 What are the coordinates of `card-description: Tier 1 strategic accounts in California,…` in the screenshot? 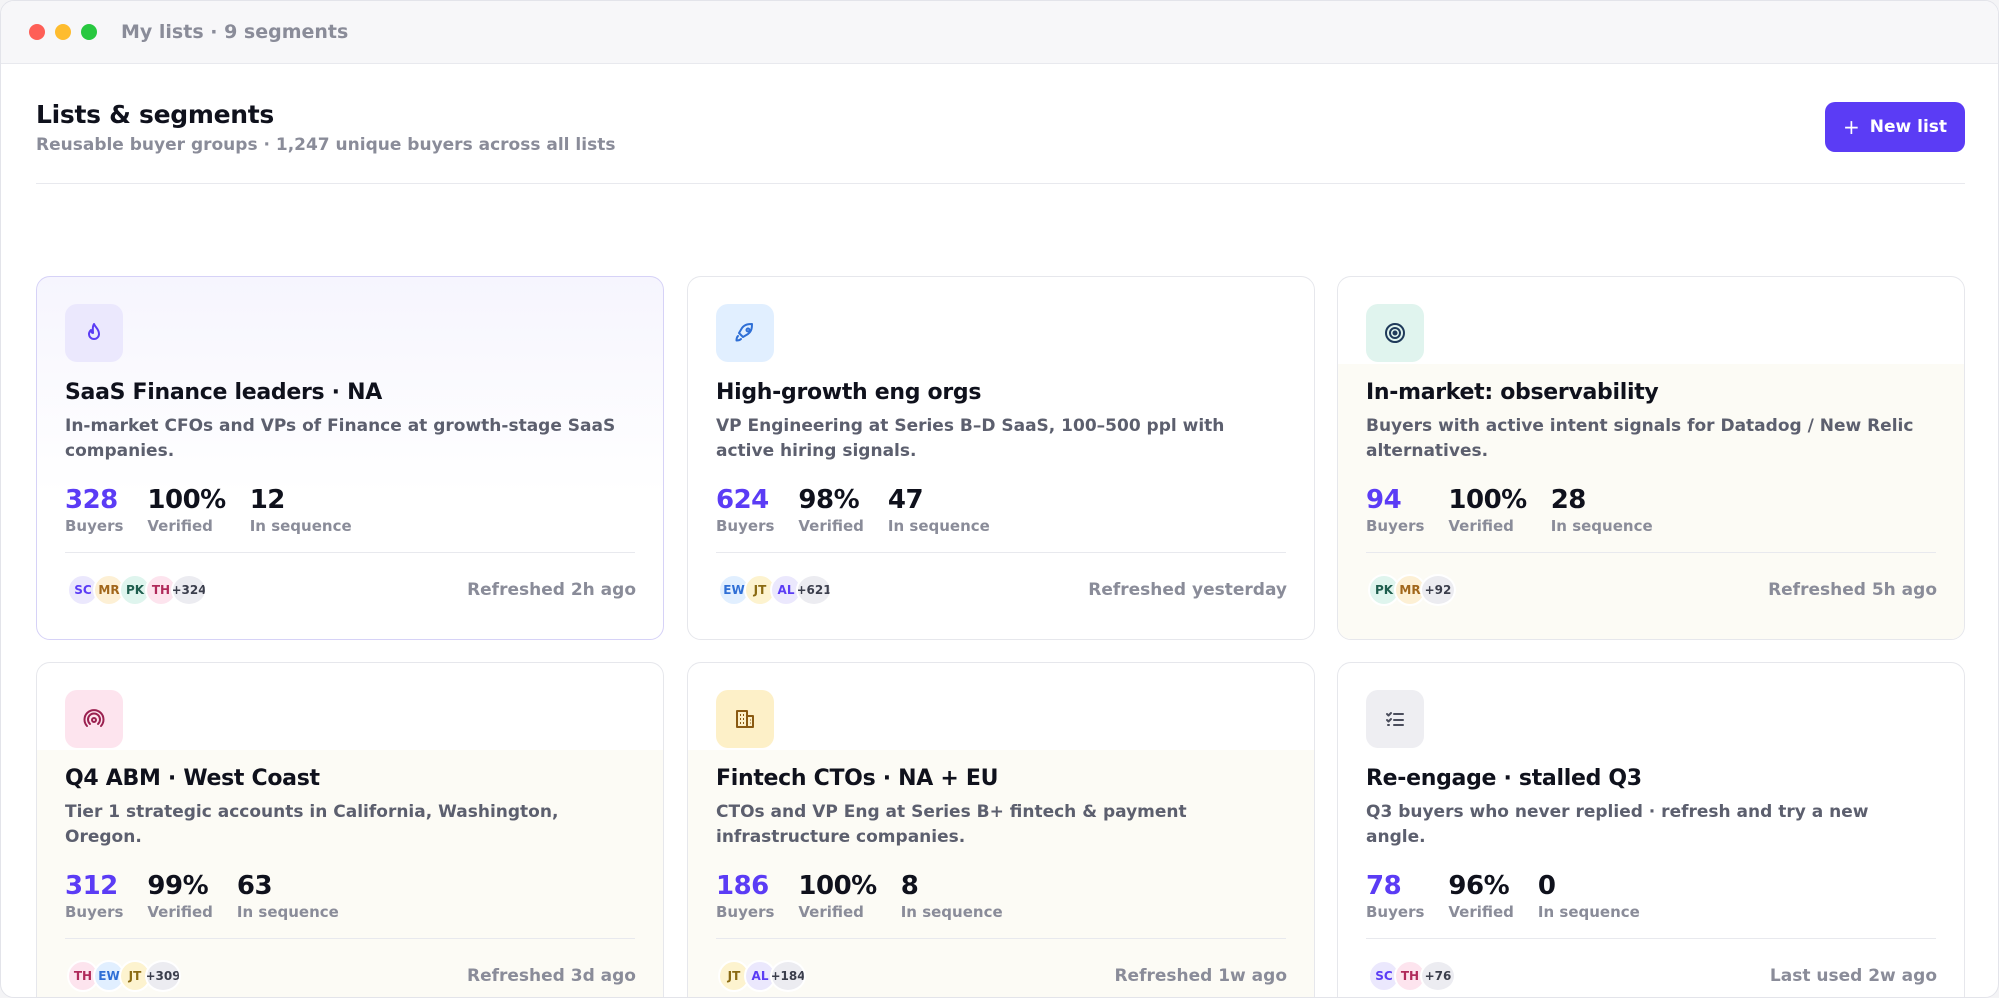 It's located at (312, 824).